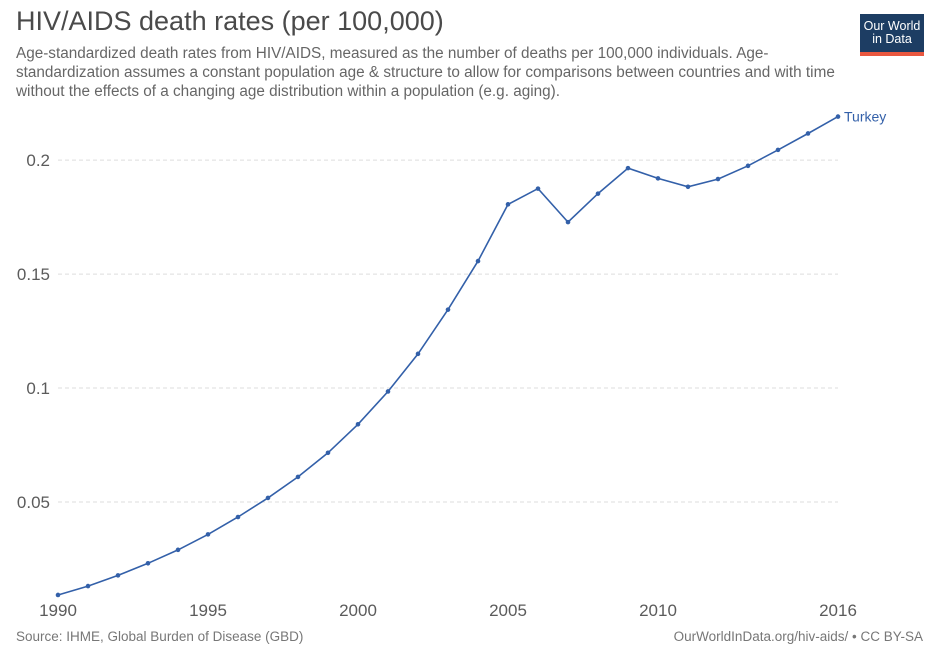  Describe the element at coordinates (892, 26) in the screenshot. I see `logo-line-1: Our World` at that location.